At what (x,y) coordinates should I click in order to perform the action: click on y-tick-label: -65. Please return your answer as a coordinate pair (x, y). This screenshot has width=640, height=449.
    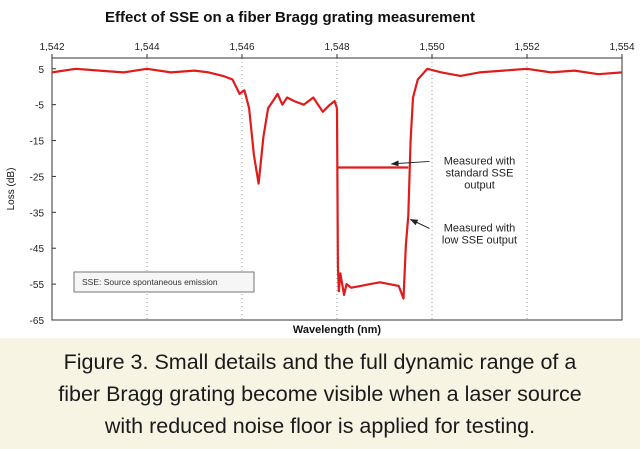
    Looking at the image, I should click on (37, 321).